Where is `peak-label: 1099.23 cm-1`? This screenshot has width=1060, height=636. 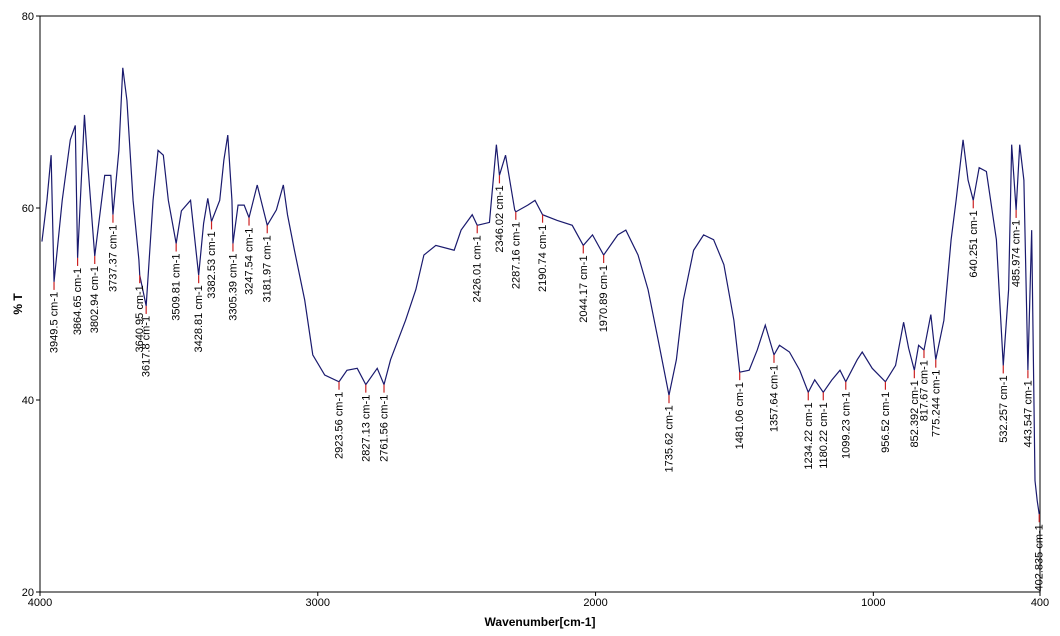 peak-label: 1099.23 cm-1 is located at coordinates (846, 425).